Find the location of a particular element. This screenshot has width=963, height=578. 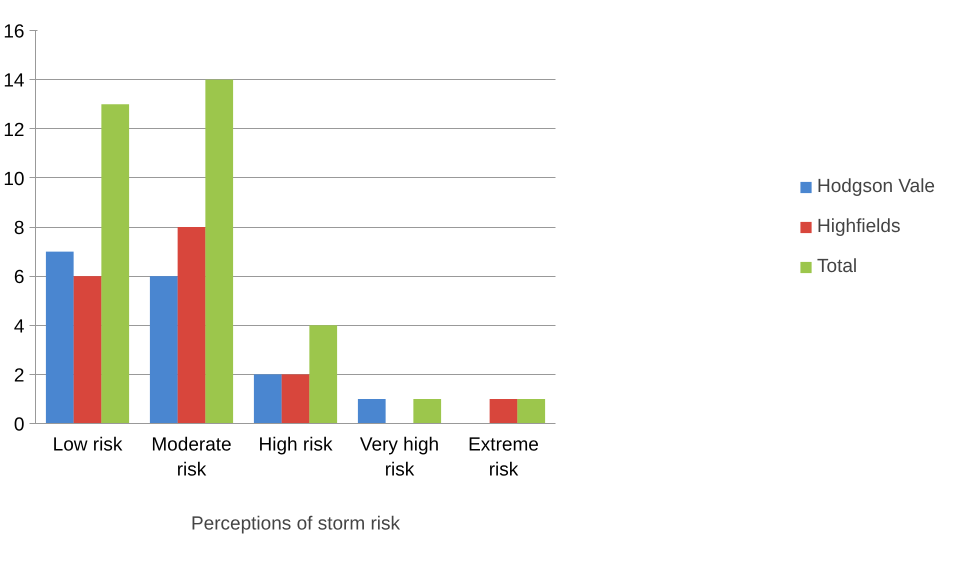

y-tick-label: 4 is located at coordinates (19, 327).